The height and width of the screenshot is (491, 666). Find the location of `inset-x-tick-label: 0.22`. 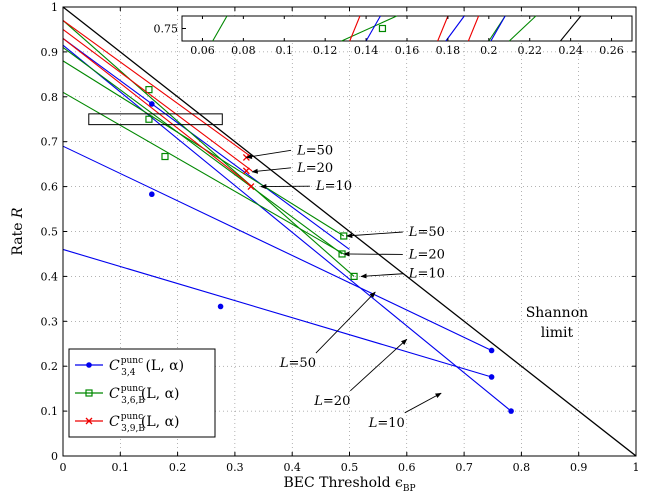

inset-x-tick-label: 0.22 is located at coordinates (529, 50).